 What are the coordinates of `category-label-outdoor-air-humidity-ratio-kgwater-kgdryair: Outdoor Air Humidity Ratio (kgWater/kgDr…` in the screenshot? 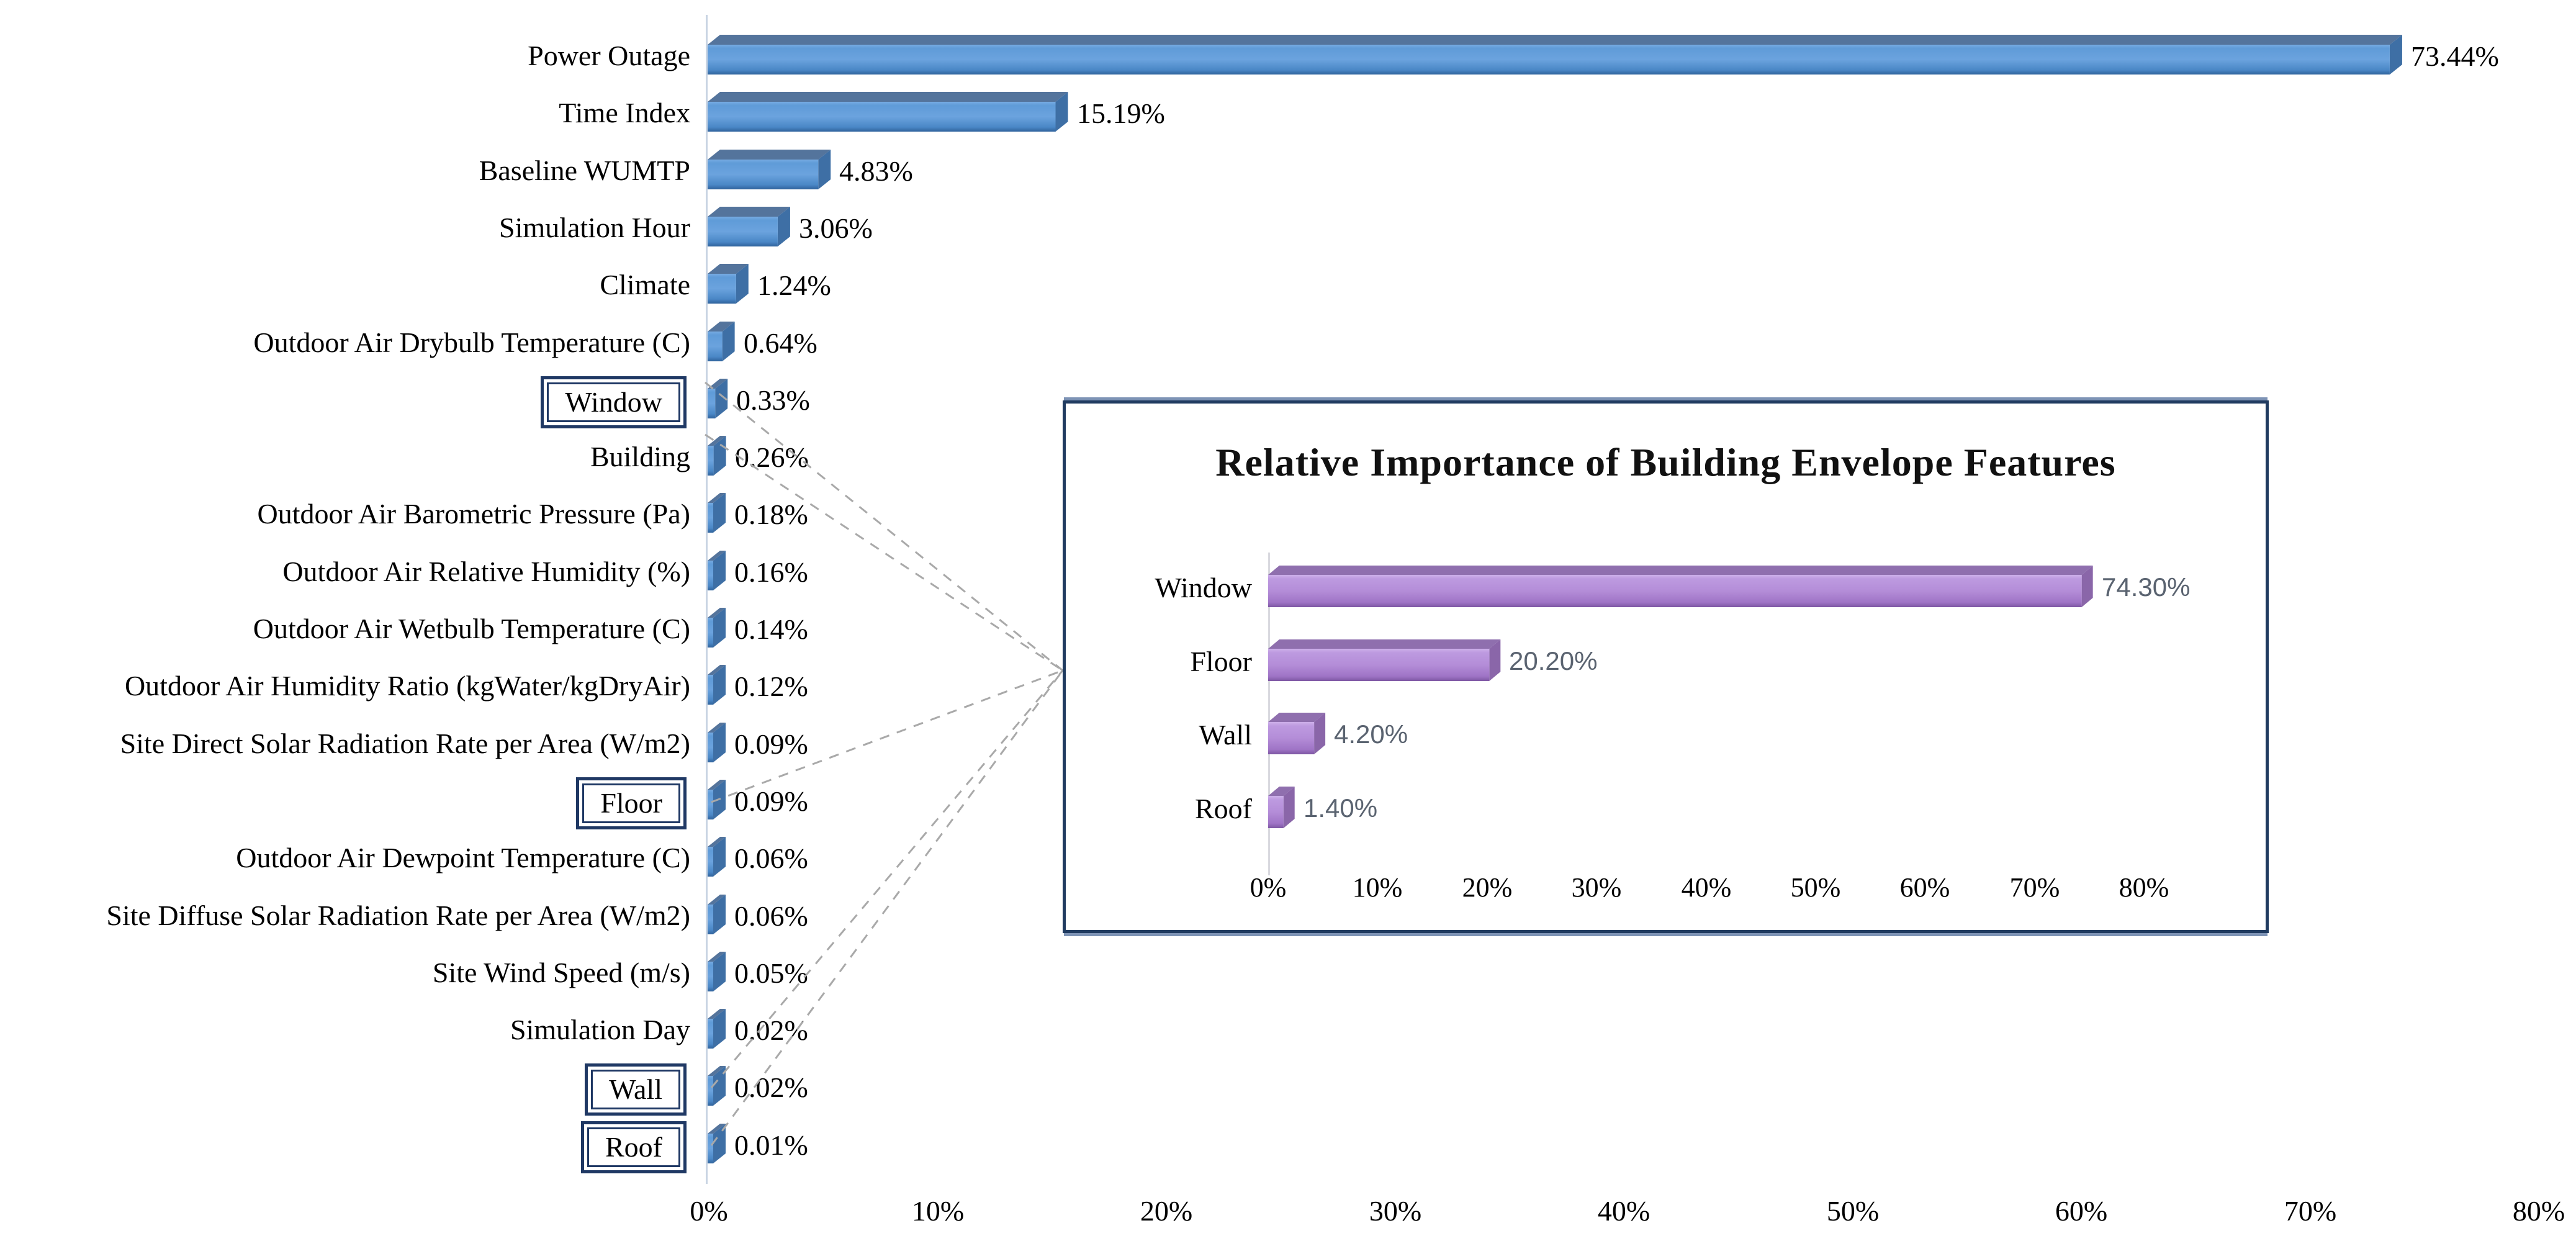 It's located at (407, 686).